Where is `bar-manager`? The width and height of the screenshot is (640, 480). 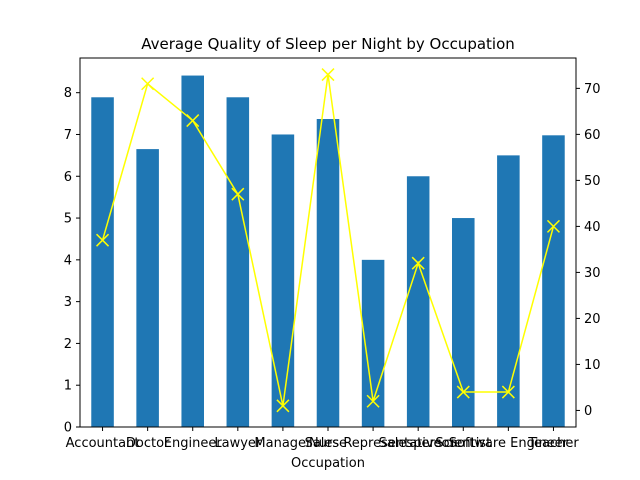
bar-manager is located at coordinates (283, 280).